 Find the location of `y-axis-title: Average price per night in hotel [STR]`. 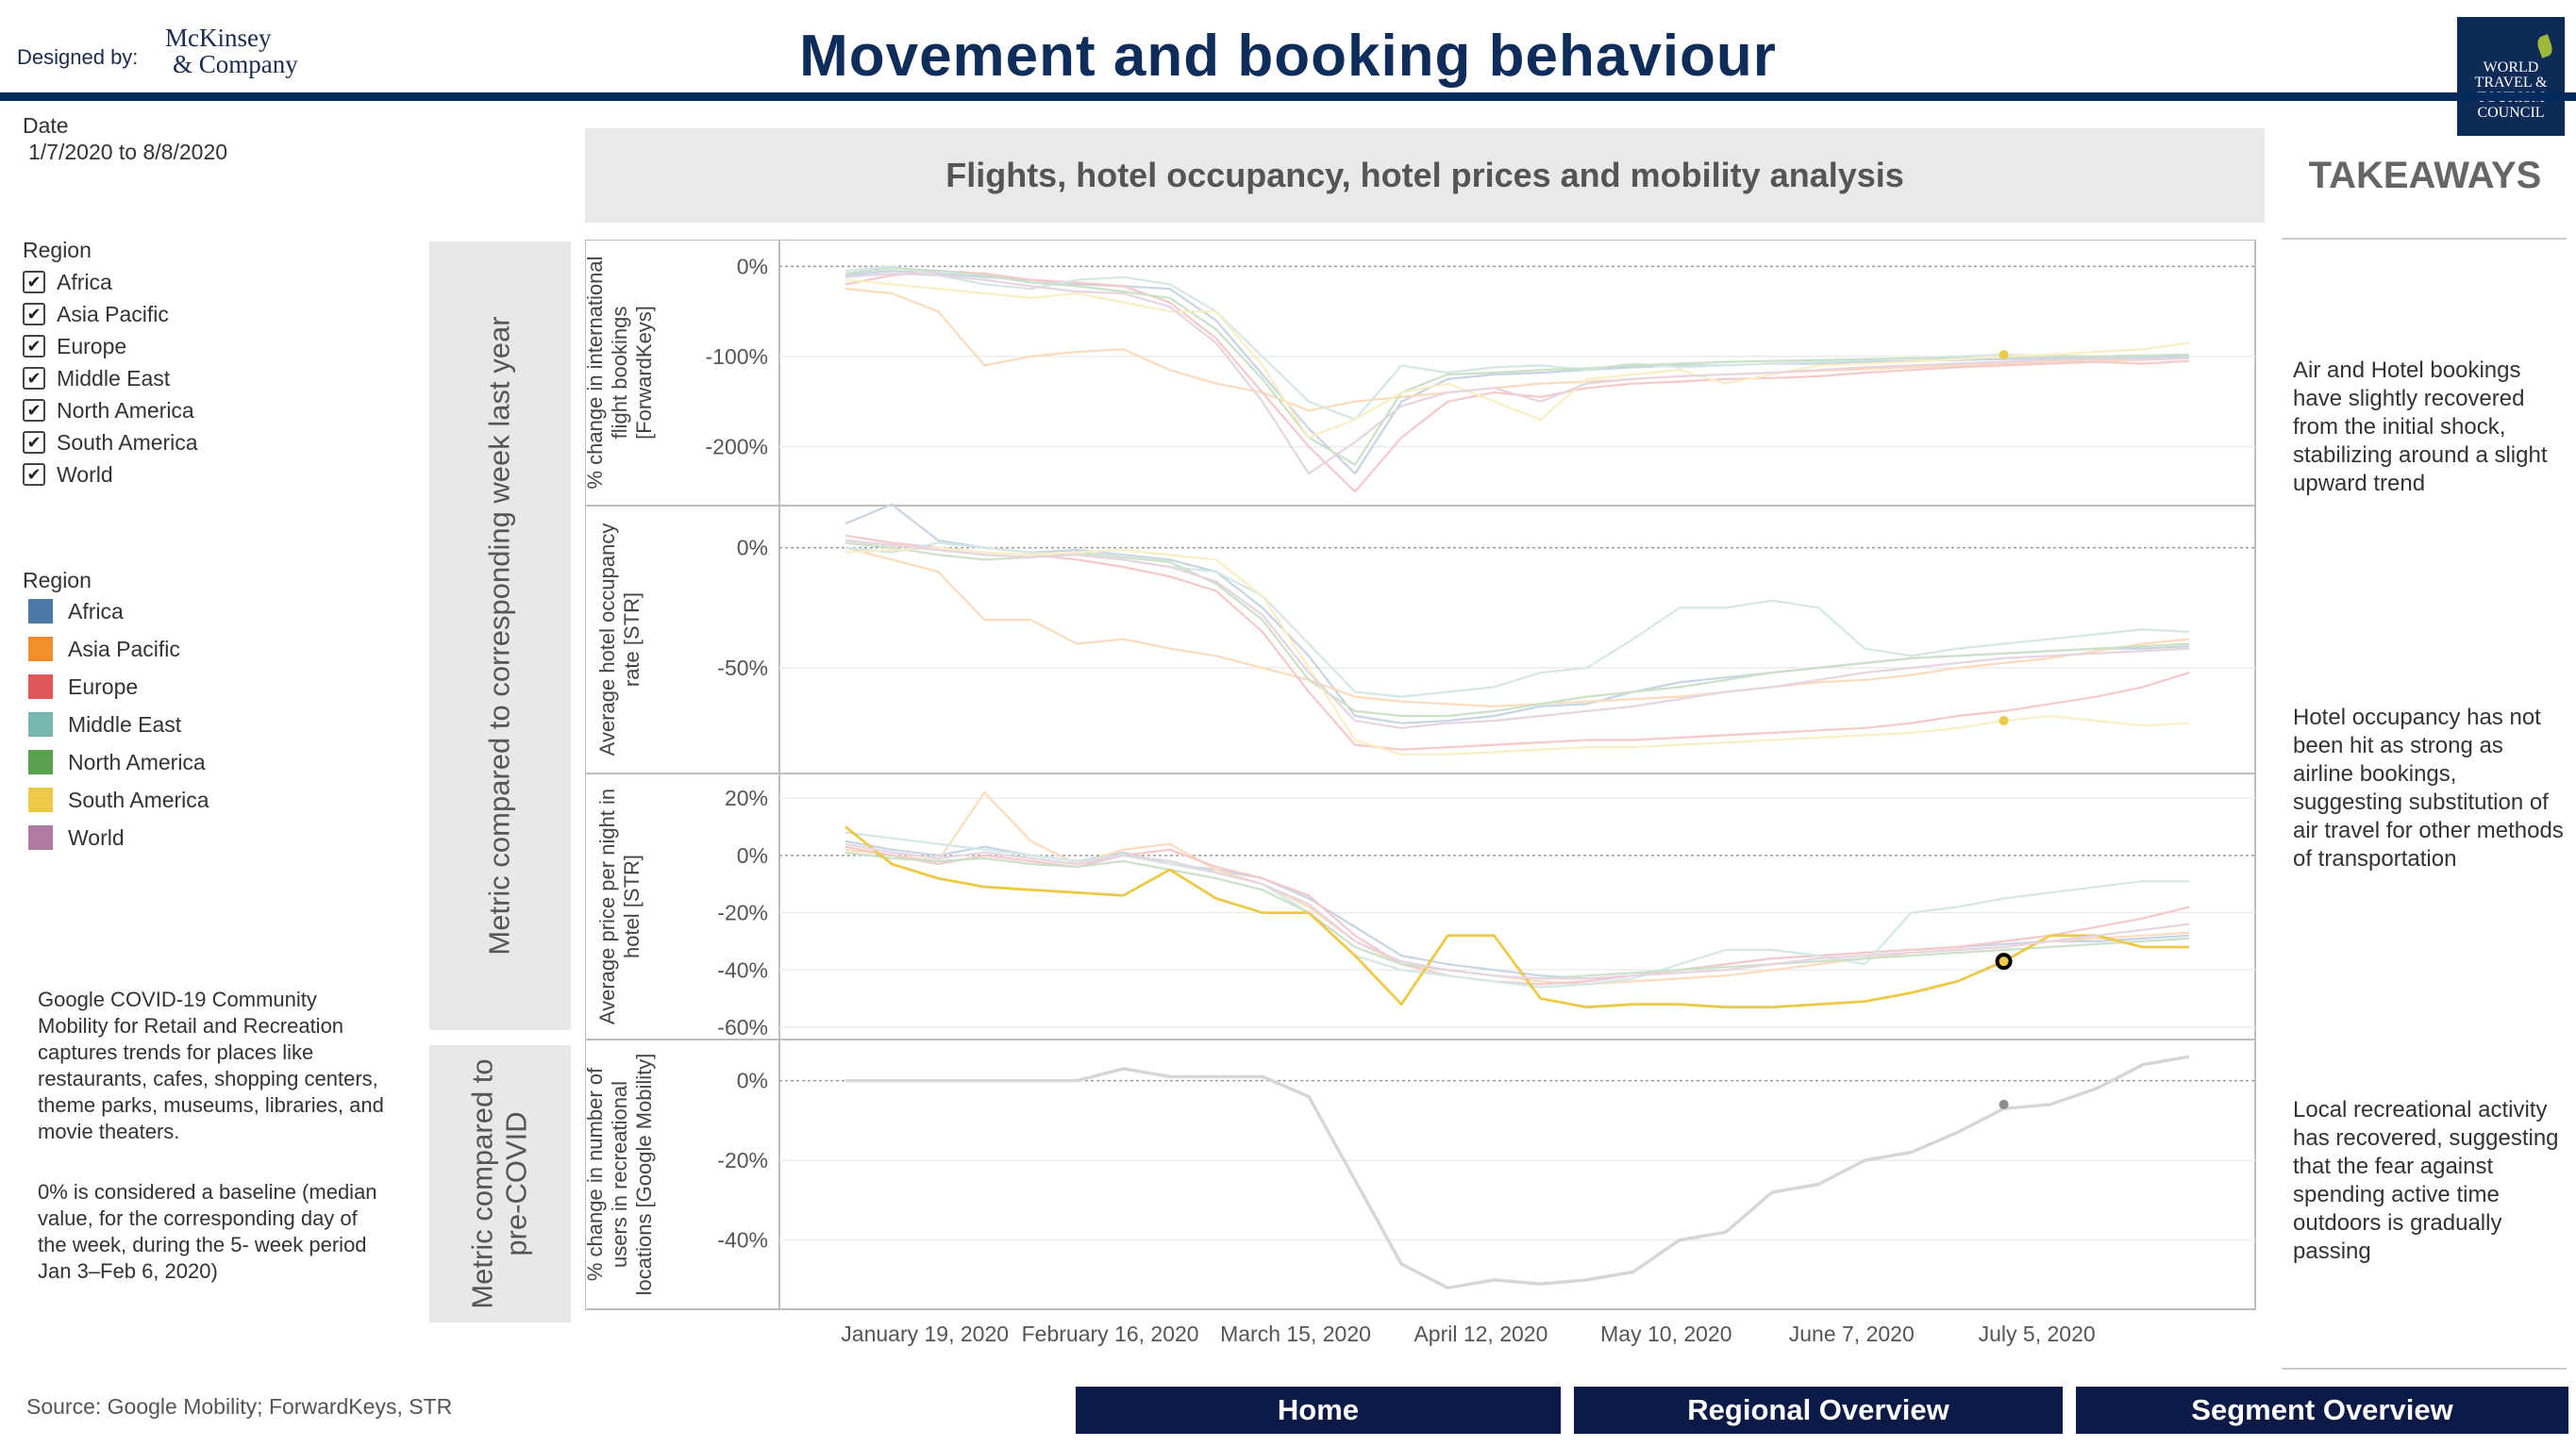

y-axis-title: Average price per night in hotel [STR] is located at coordinates (619, 906).